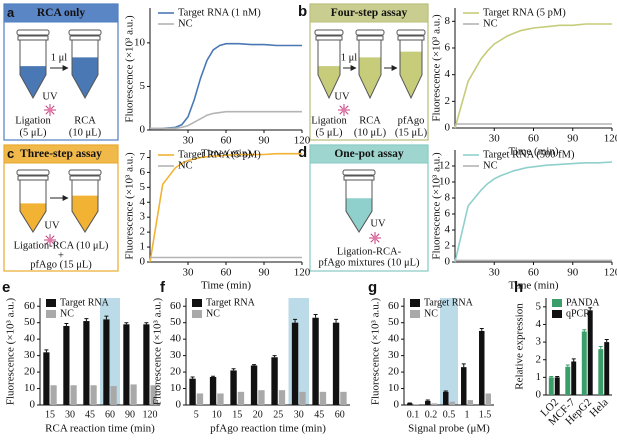  Describe the element at coordinates (369, 13) in the screenshot. I see `diagram-header` at that location.